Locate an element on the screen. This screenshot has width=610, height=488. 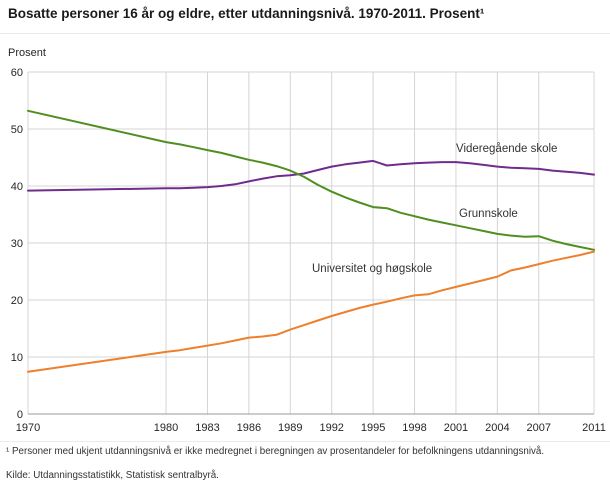
series-label-2: Grunnskole is located at coordinates (488, 214).